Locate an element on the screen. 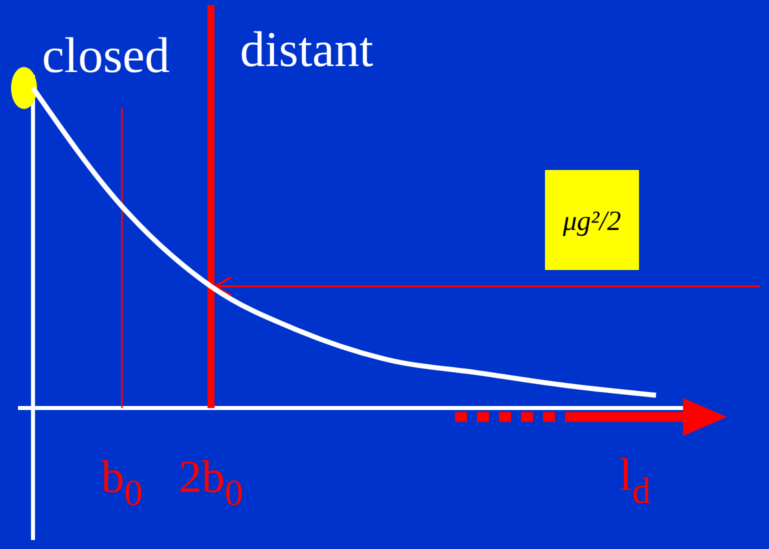 Image resolution: width=769 pixels, height=549 pixels. ref-line-label: μg²/2 is located at coordinates (592, 221).